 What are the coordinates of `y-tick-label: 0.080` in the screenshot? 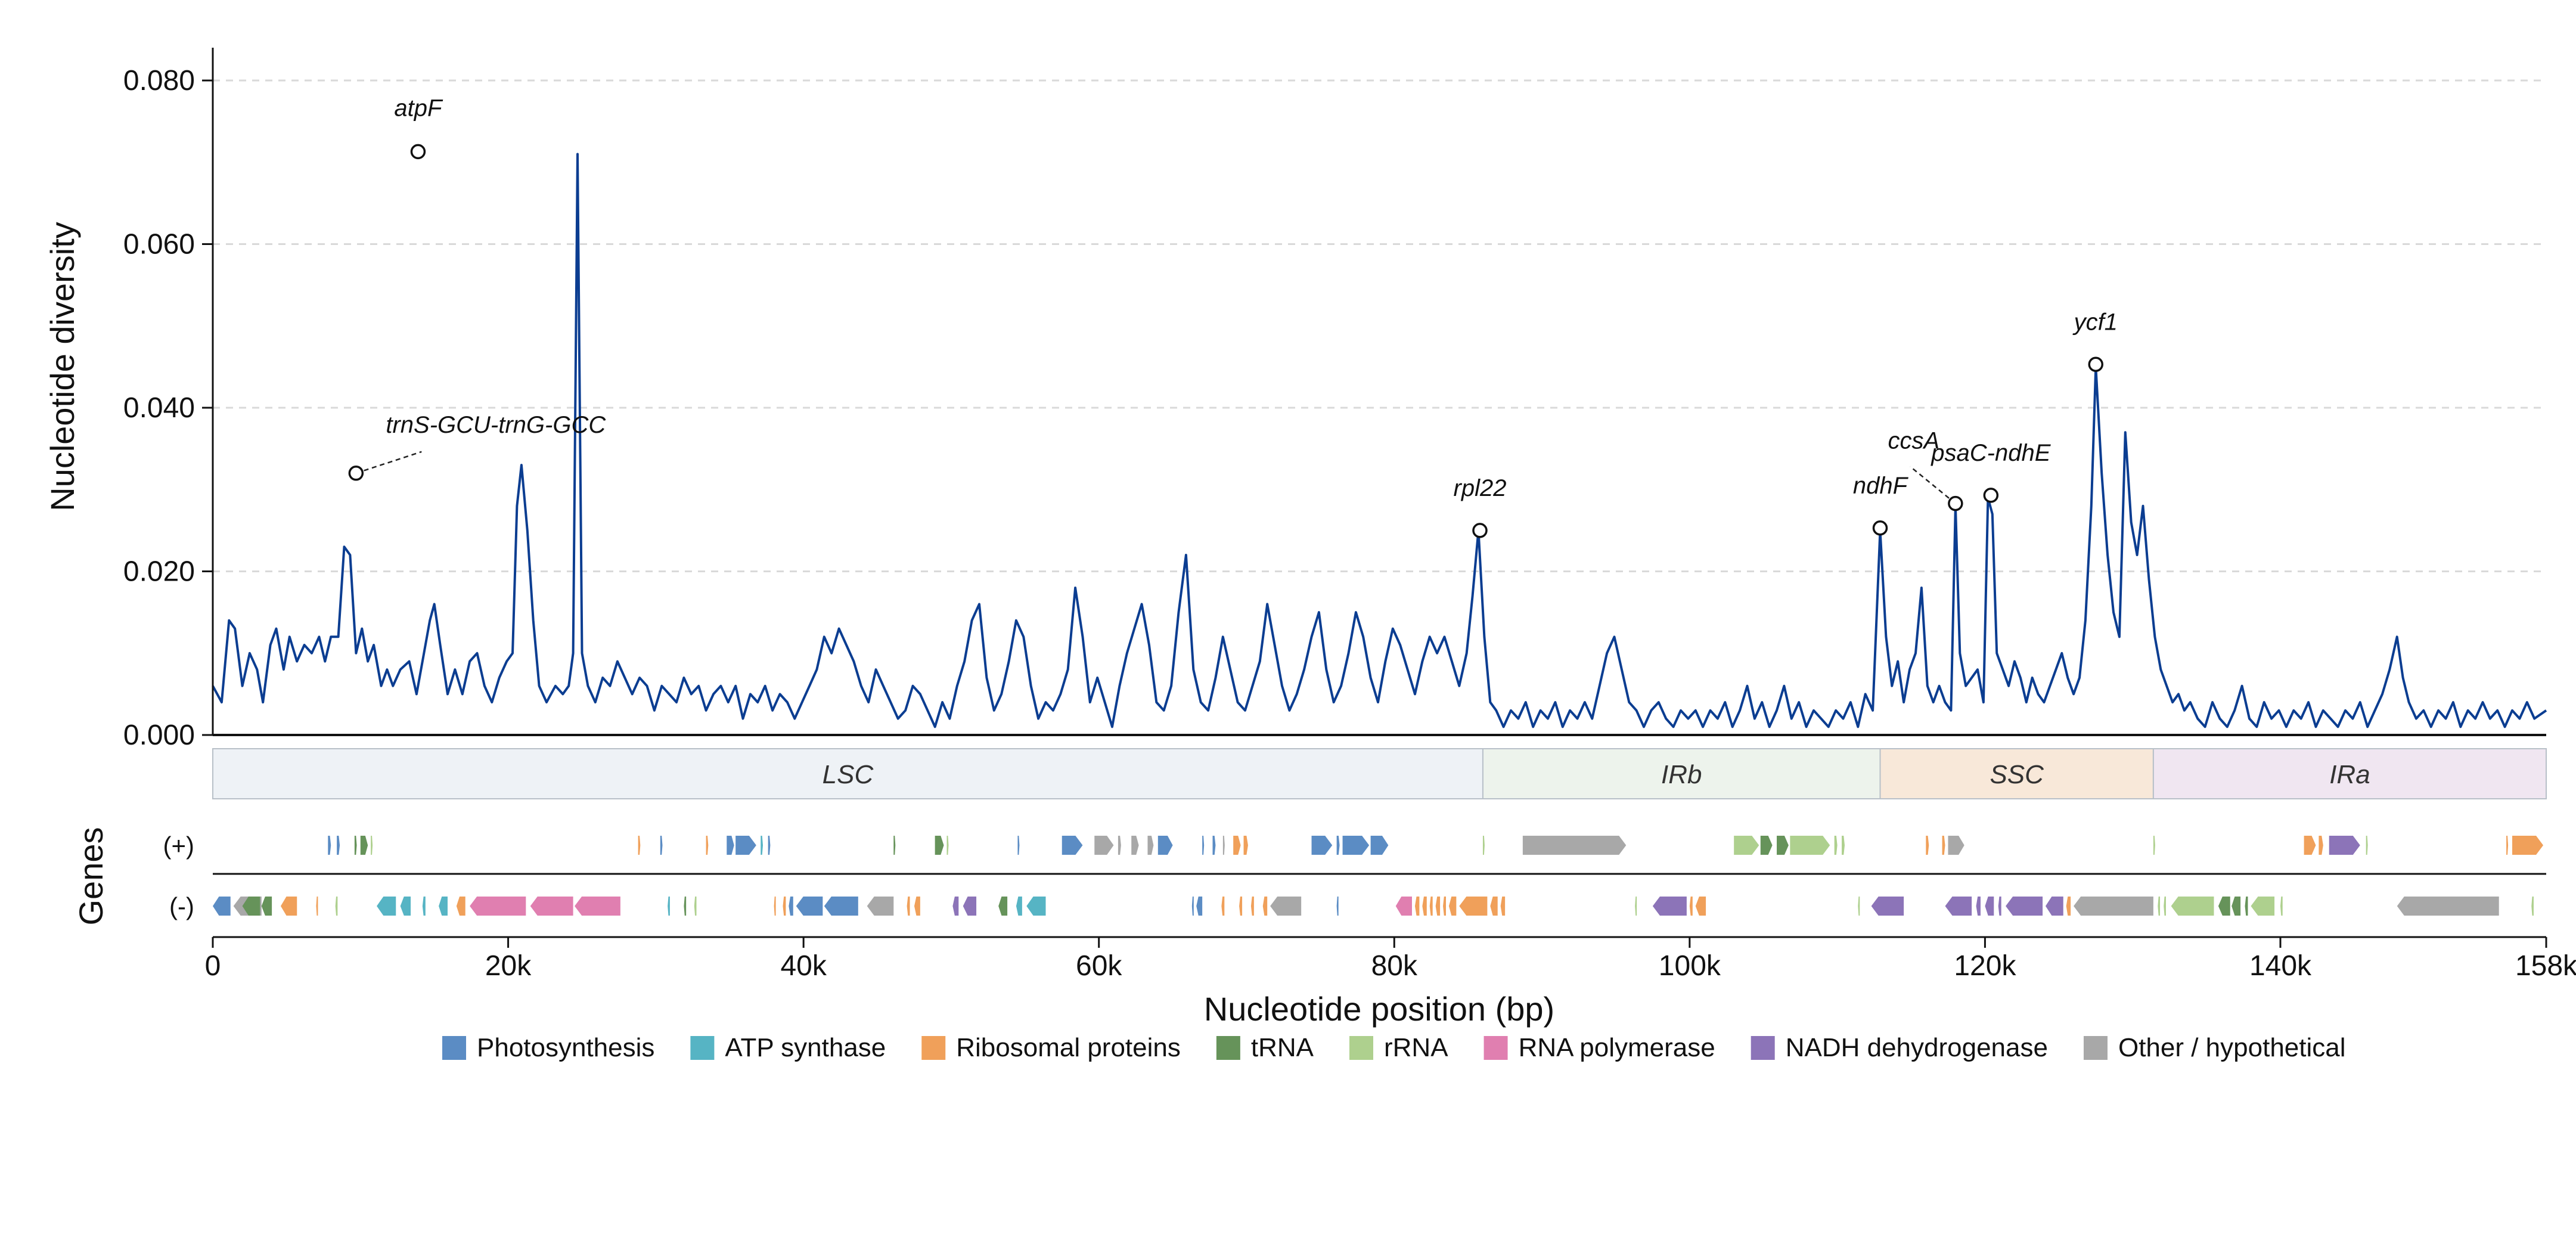 It's located at (159, 81).